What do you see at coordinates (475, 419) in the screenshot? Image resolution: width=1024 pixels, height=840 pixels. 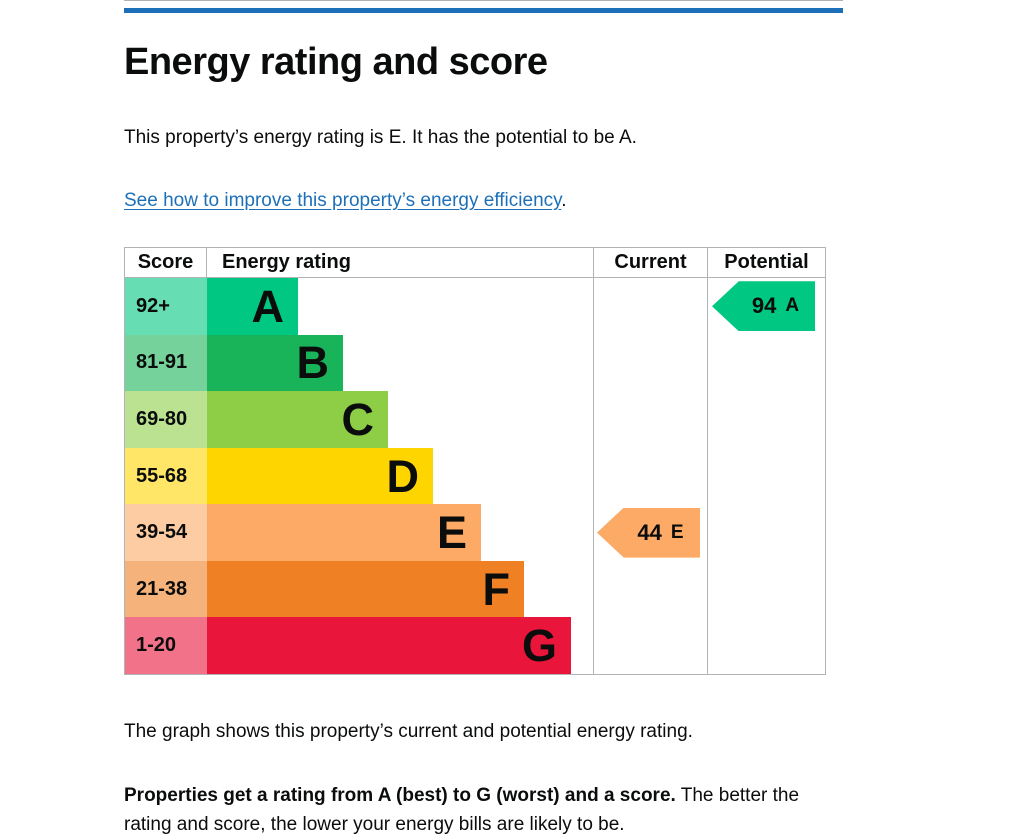 I see `band-row-c: 69-80 C` at bounding box center [475, 419].